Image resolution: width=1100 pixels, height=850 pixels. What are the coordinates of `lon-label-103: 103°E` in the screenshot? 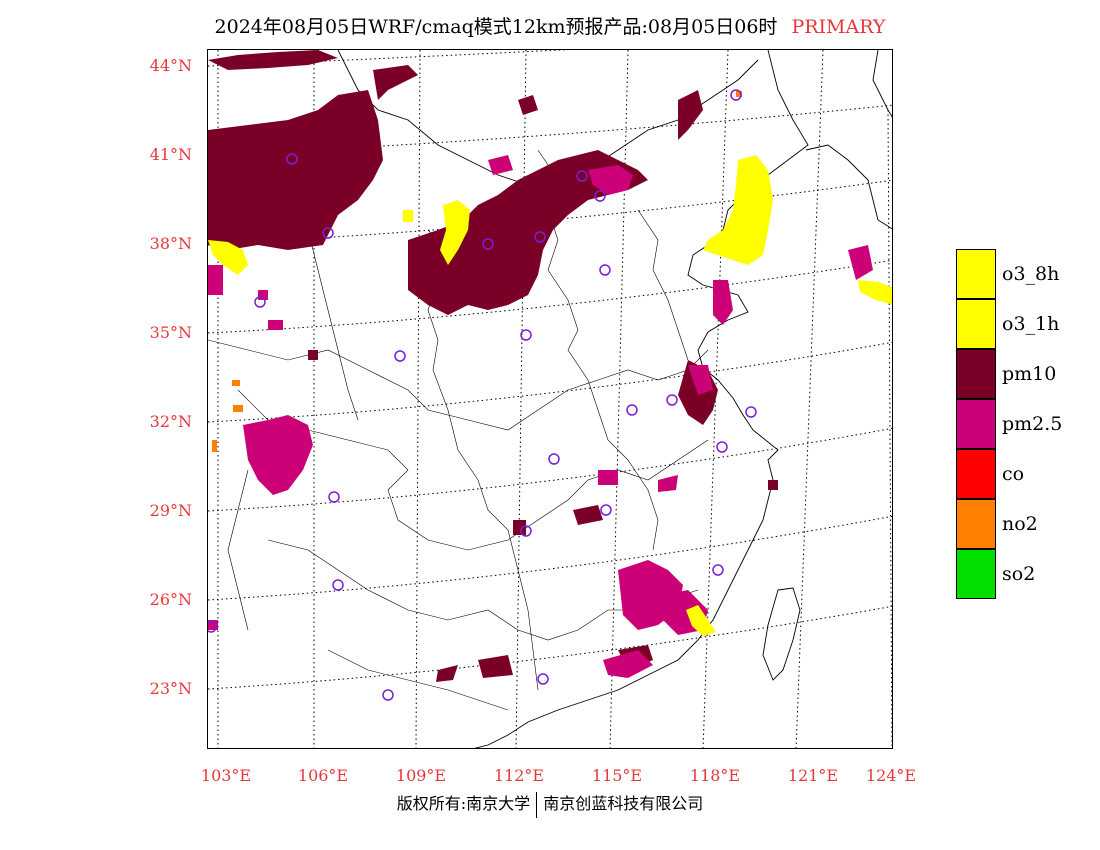 It's located at (226, 775).